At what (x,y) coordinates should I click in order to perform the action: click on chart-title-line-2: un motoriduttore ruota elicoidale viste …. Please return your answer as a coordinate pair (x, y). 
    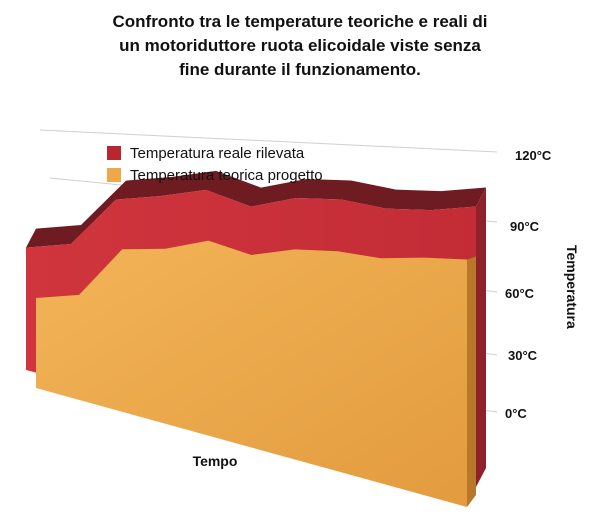
    Looking at the image, I should click on (300, 45).